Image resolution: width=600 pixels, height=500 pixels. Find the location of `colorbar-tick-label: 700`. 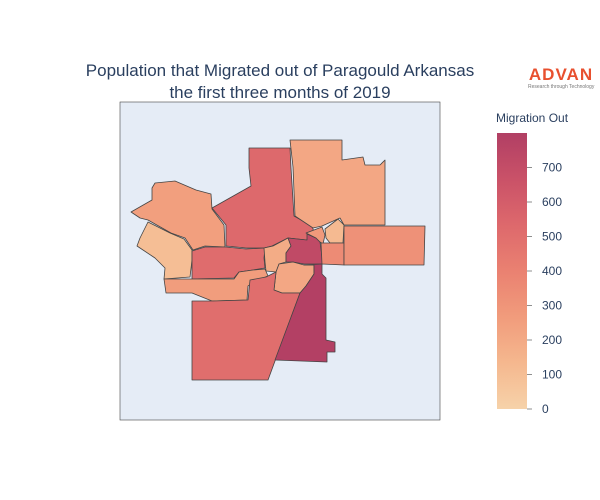

colorbar-tick-label: 700 is located at coordinates (552, 168).